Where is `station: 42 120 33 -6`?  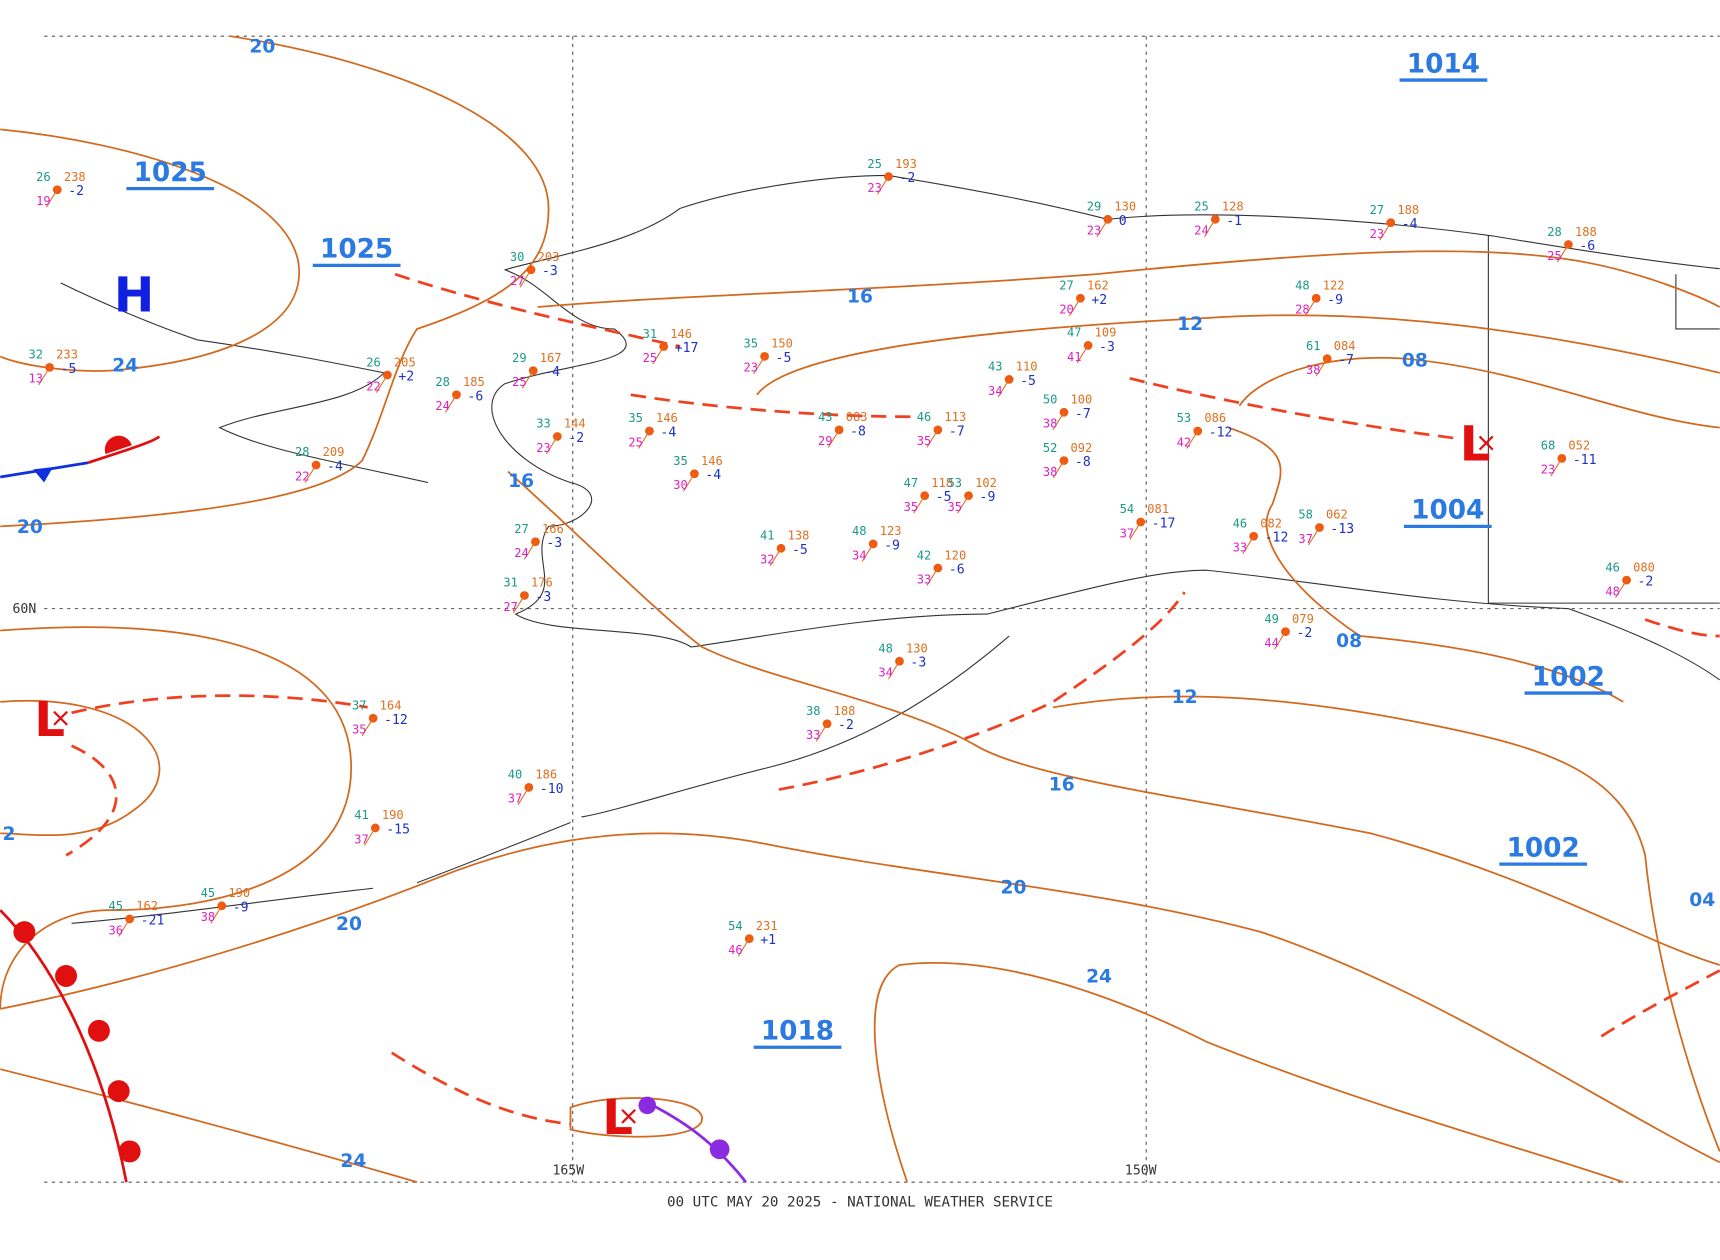
station: 42 120 33 -6 is located at coordinates (941, 567).